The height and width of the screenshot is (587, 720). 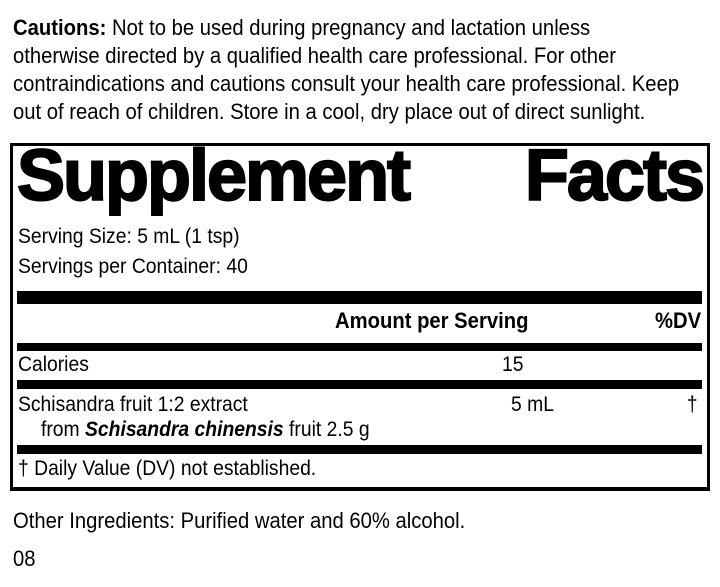 I want to click on divider-thick-top, so click(x=359, y=297).